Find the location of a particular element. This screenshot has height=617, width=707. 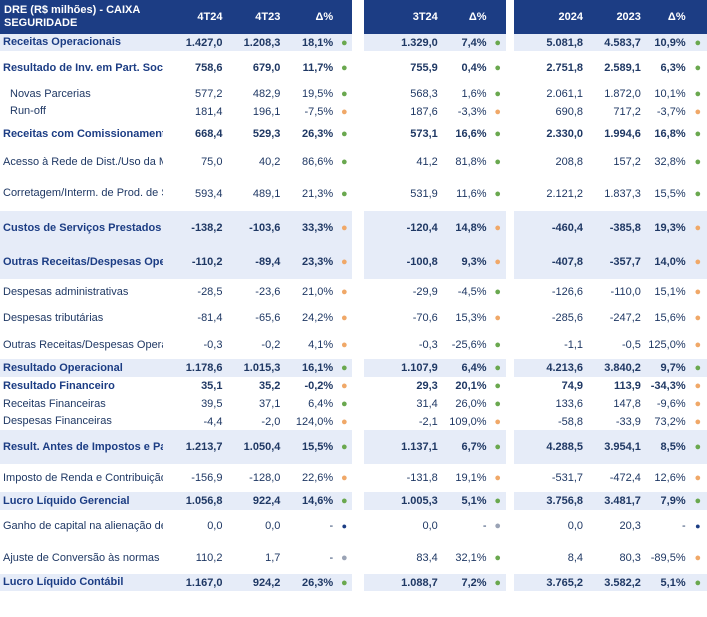

row-label: Acesso à Rede de Dist./Uso da Marca is located at coordinates (83, 161).